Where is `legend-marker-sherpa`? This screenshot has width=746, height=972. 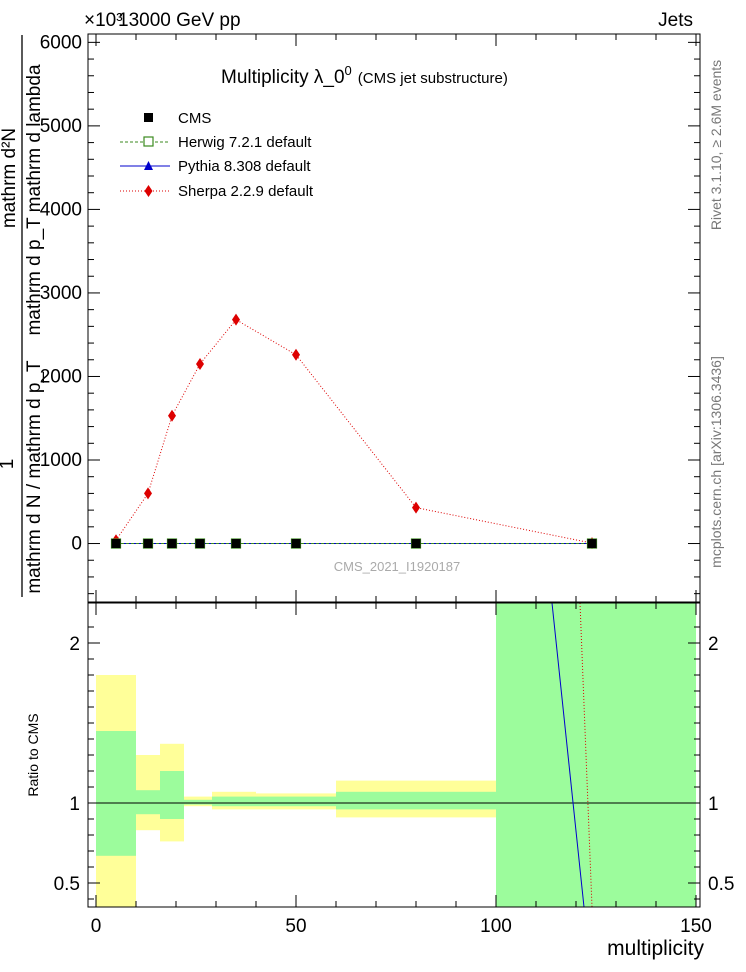 legend-marker-sherpa is located at coordinates (148, 191).